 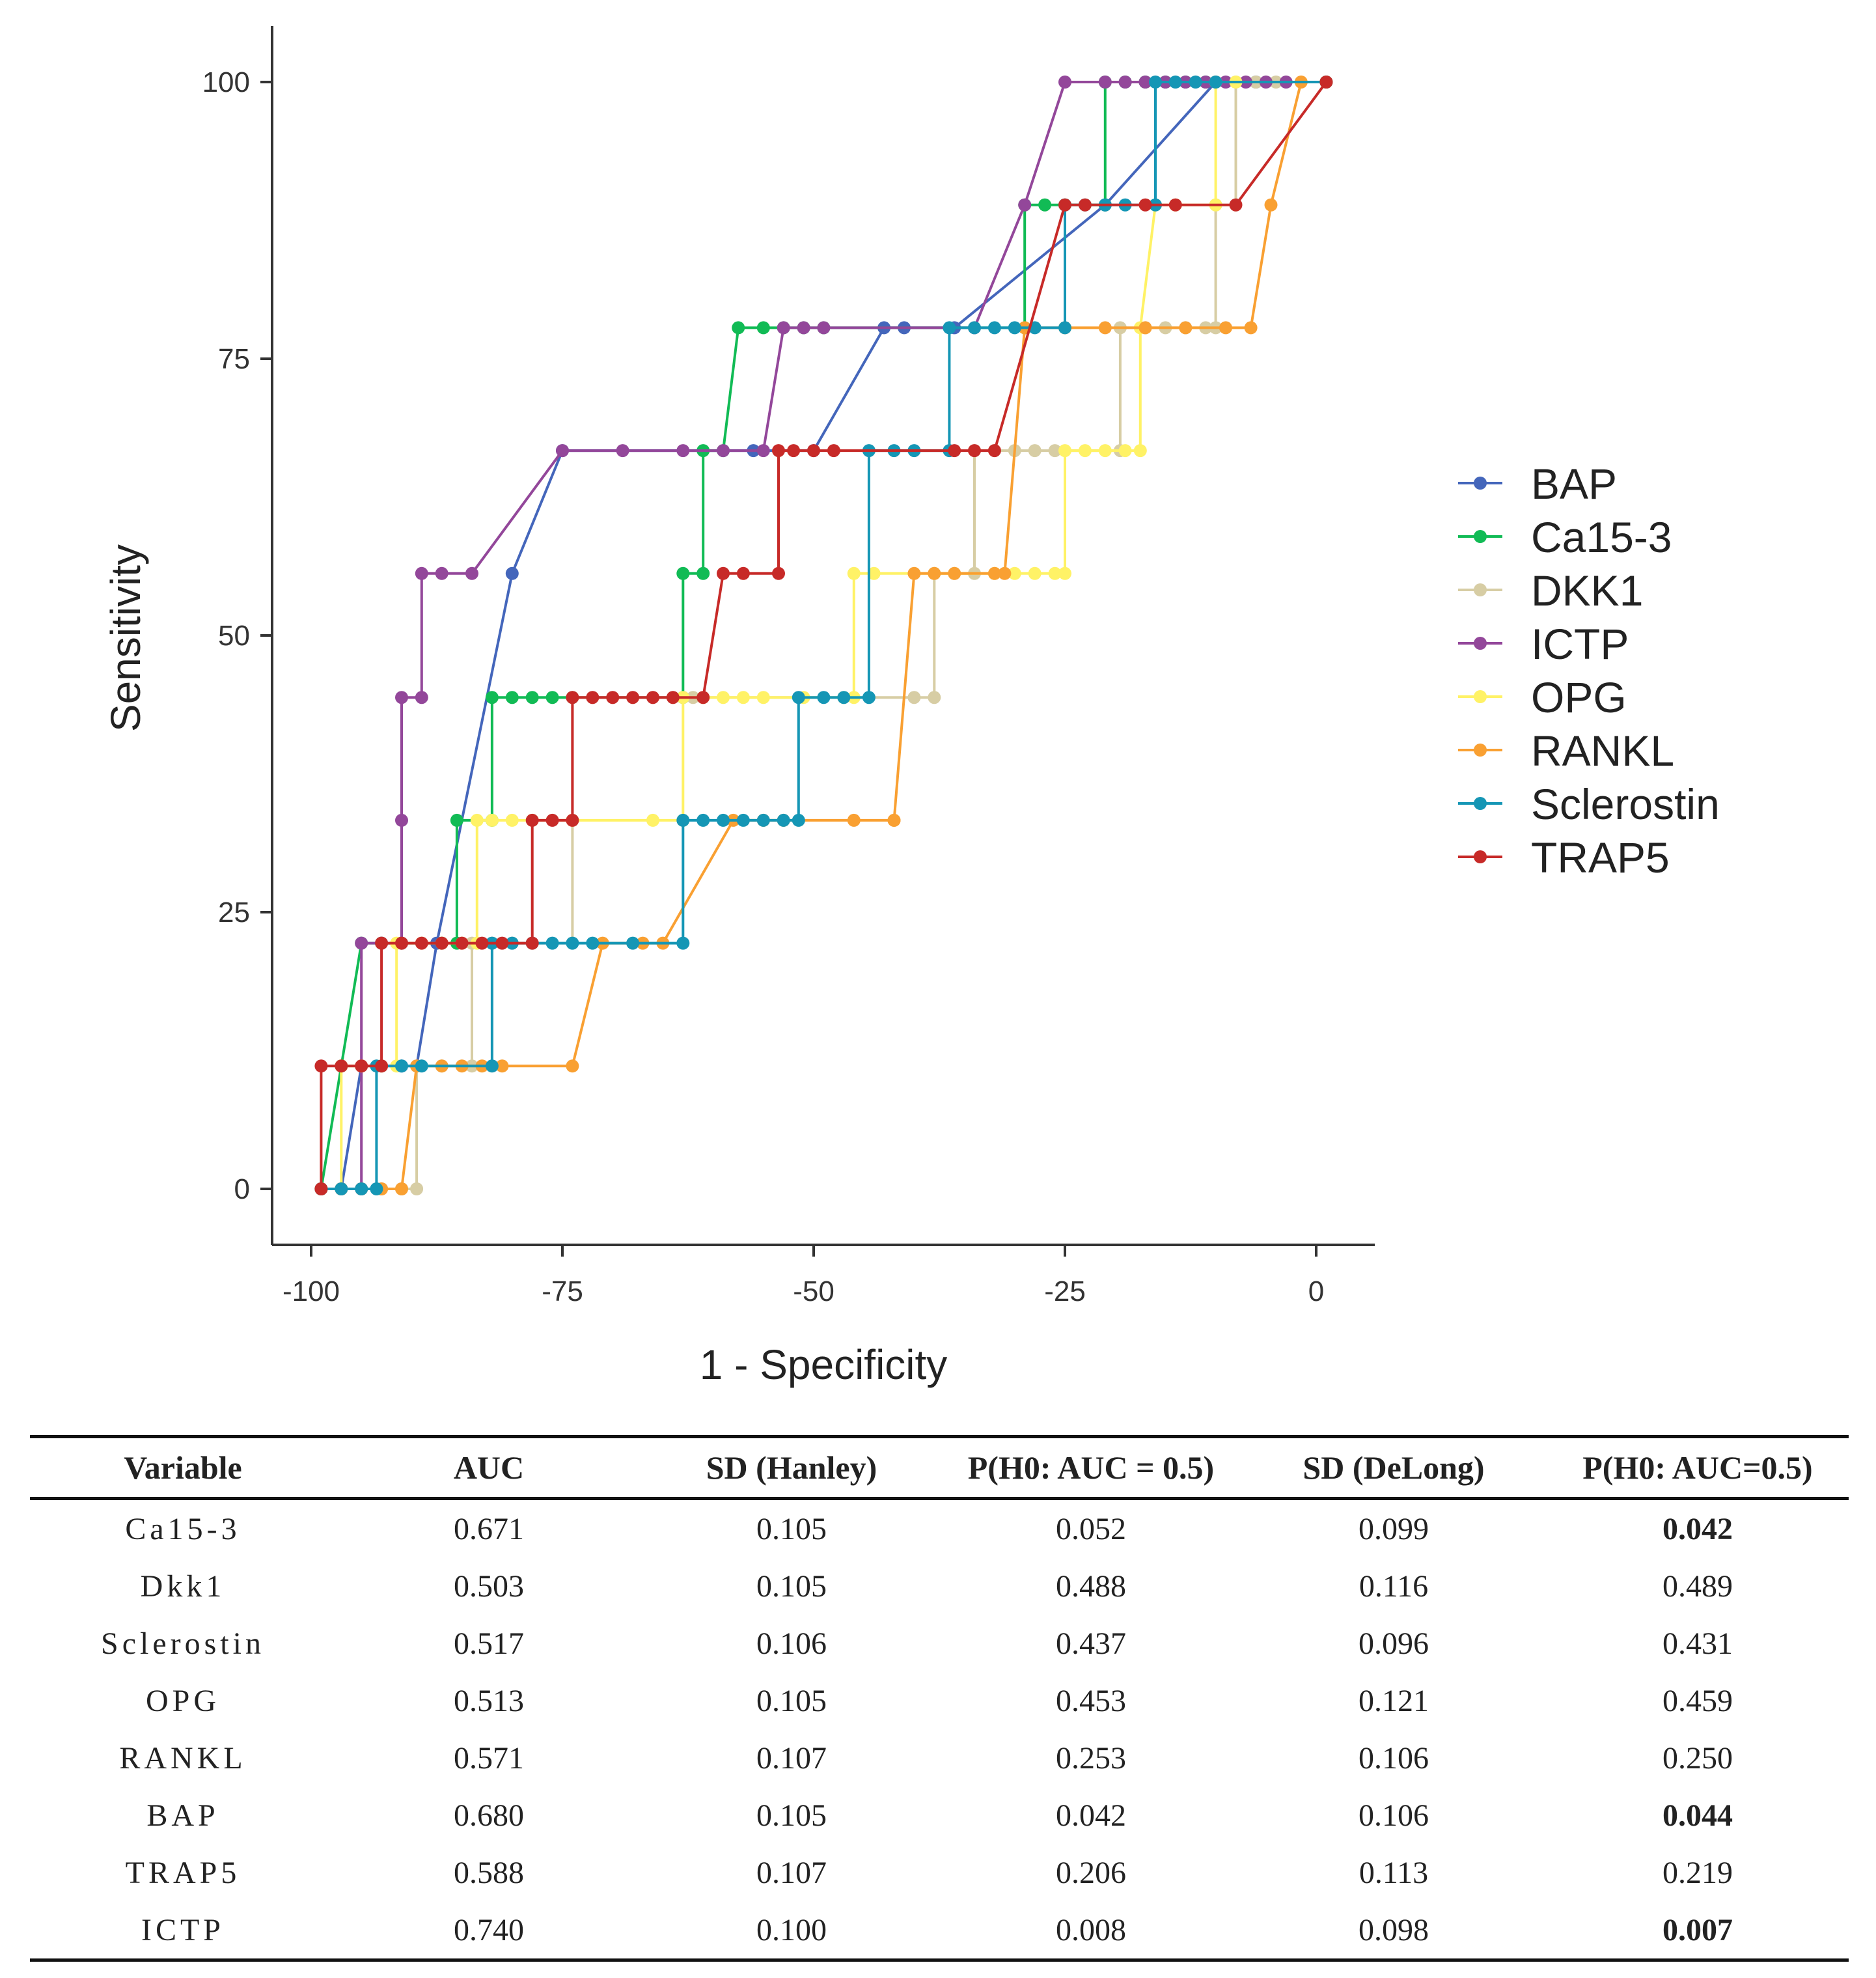 I want to click on cell-p-hanley: 0.008, so click(x=1091, y=1931).